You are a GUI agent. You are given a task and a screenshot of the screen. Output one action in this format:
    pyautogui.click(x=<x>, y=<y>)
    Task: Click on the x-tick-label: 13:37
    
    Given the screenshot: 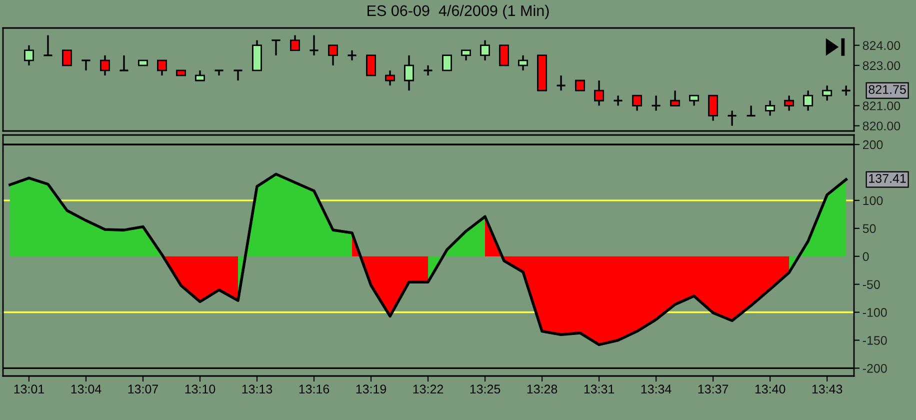 What is the action you would take?
    pyautogui.click(x=713, y=389)
    